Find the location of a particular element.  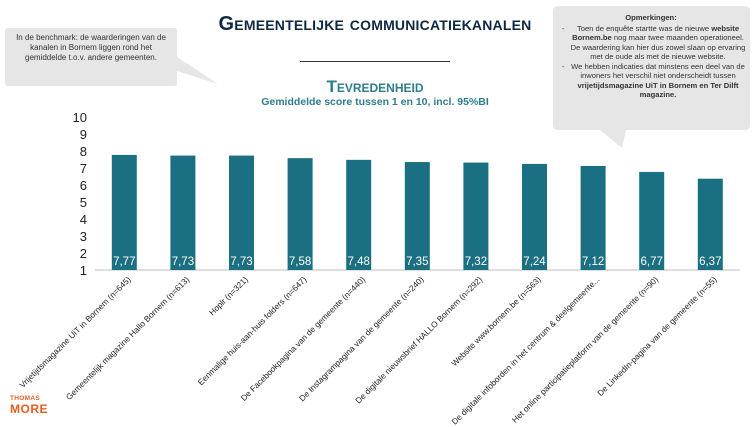

bar-value-label: 7,12 is located at coordinates (593, 262).